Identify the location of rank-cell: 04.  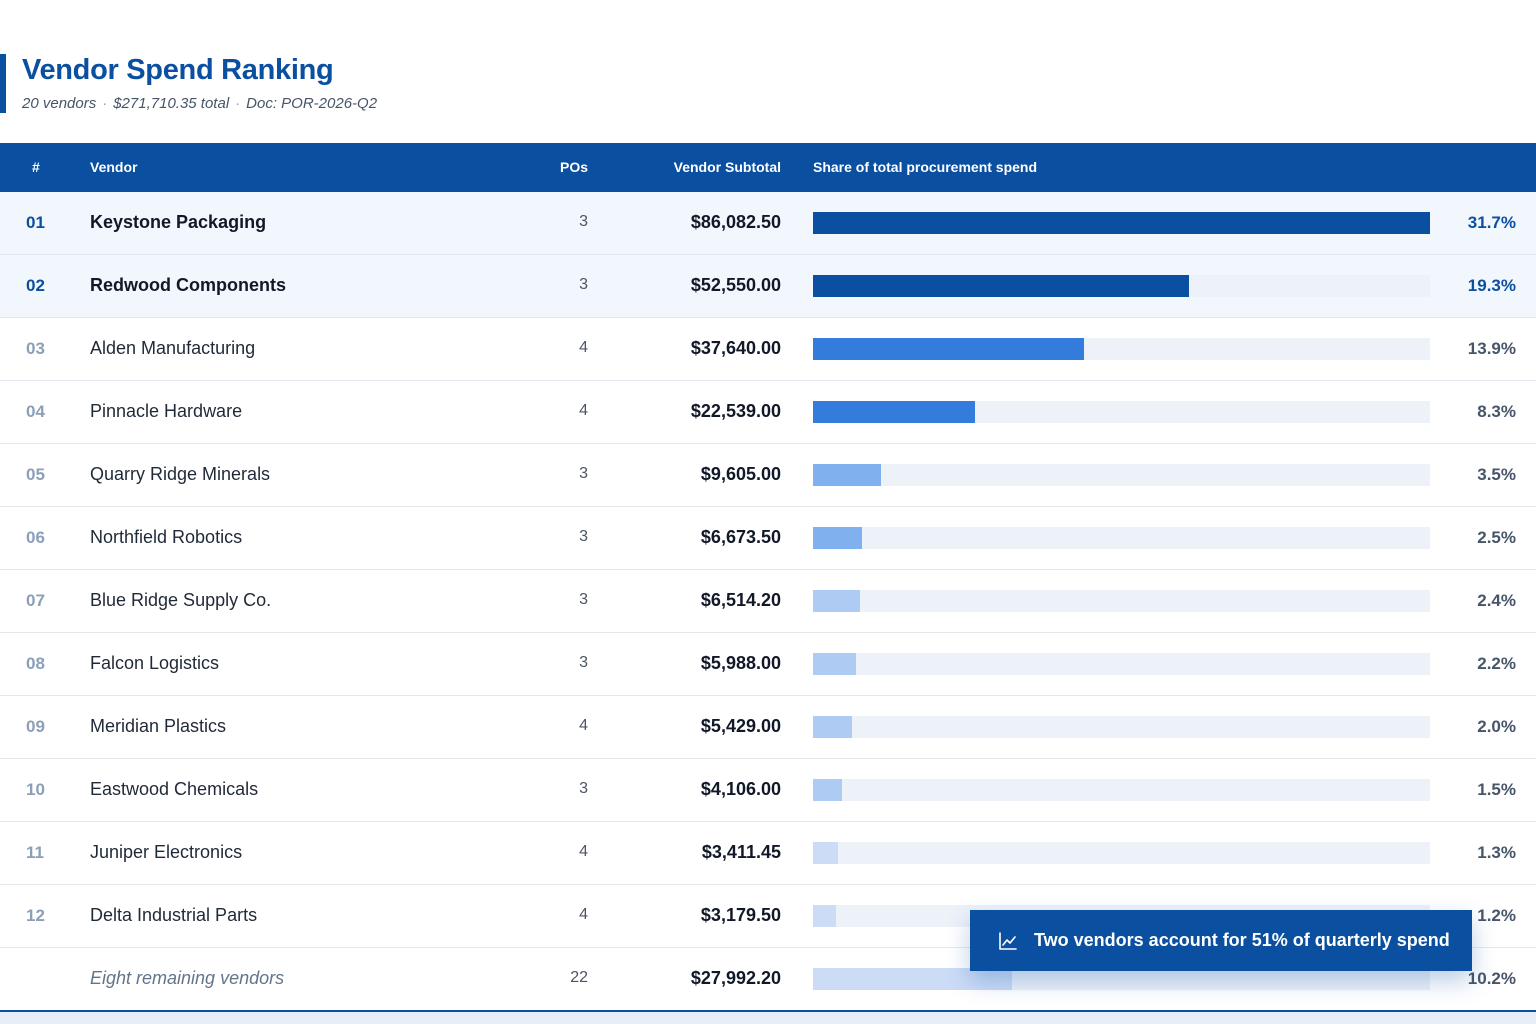
(35, 411).